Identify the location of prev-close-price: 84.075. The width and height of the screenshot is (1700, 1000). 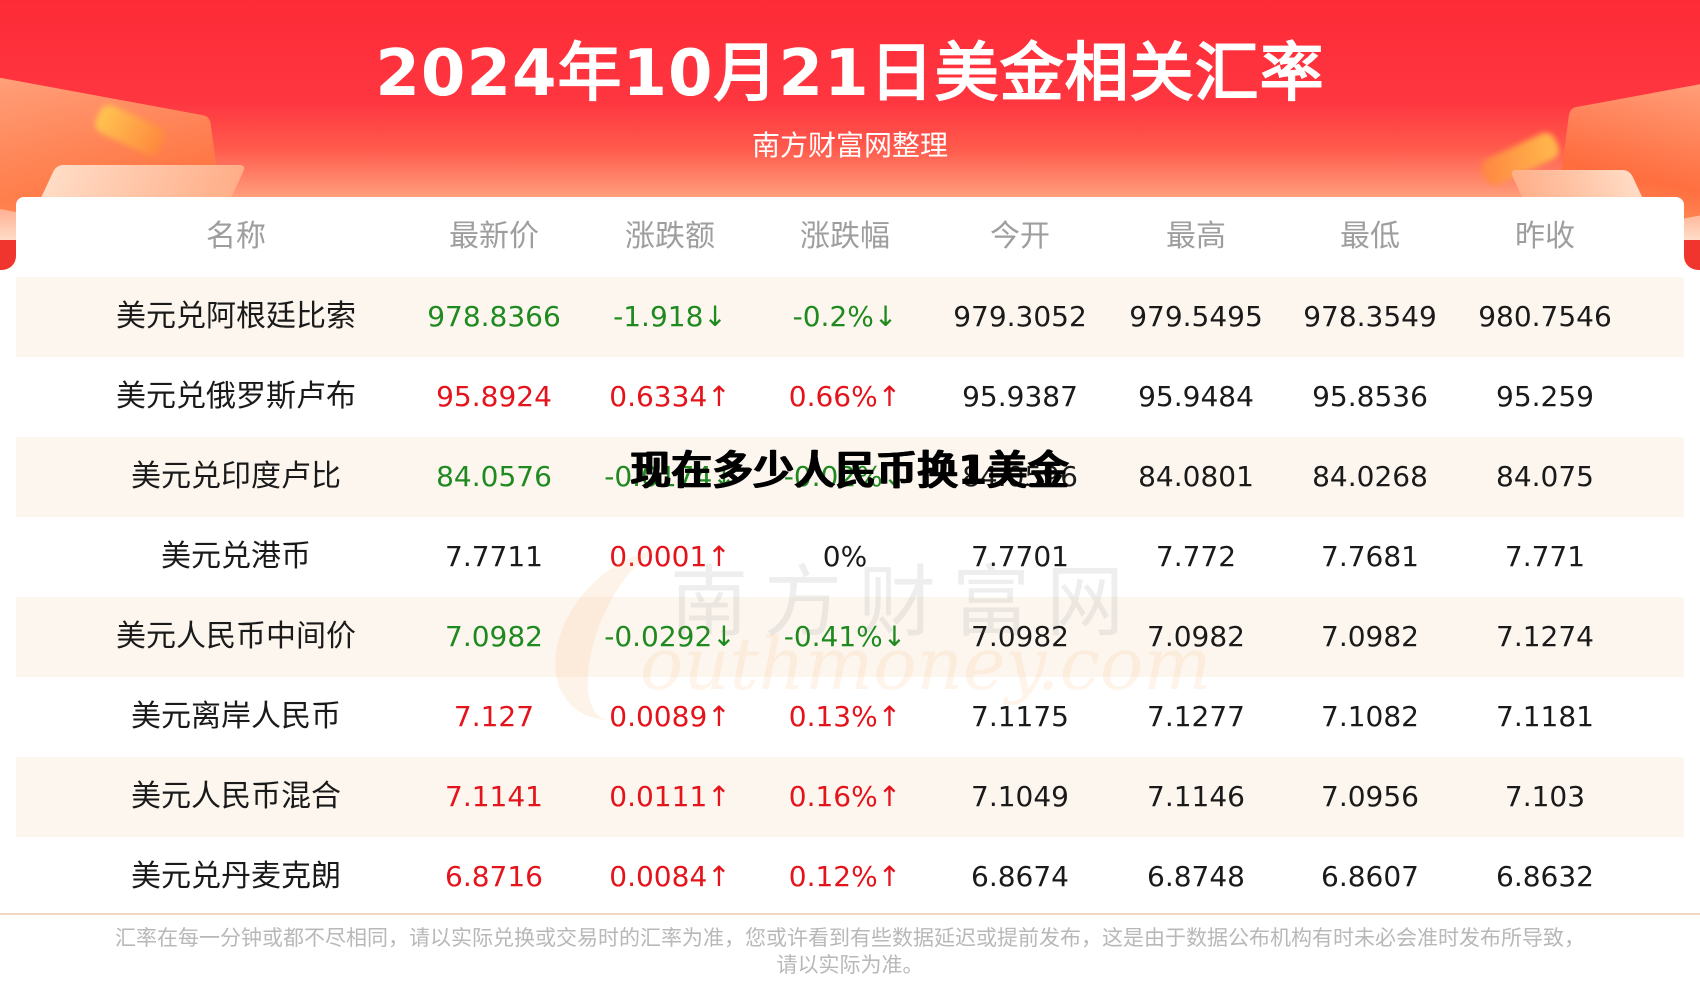
(1545, 476).